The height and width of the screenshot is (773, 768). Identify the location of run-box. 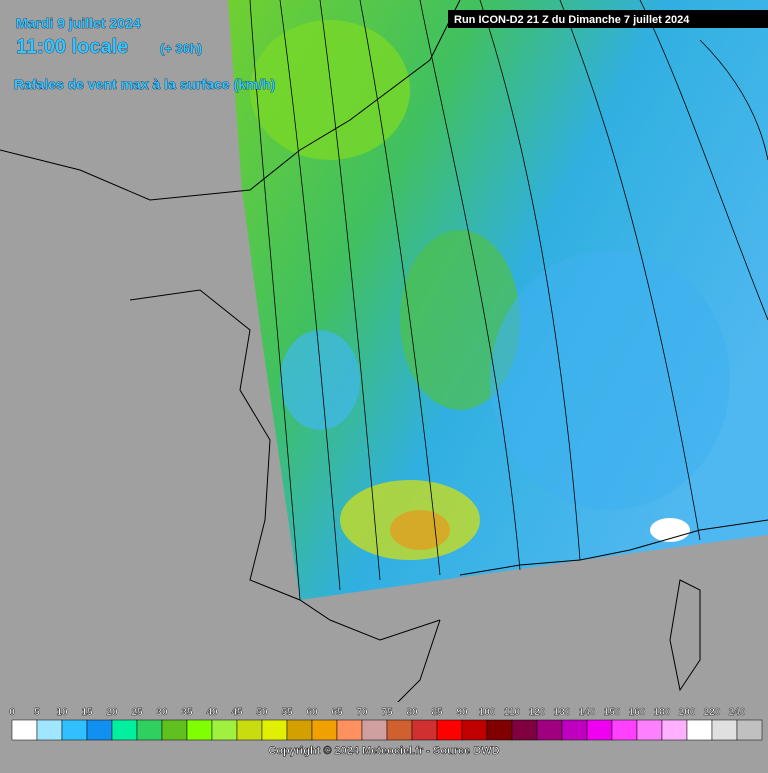
(608, 19).